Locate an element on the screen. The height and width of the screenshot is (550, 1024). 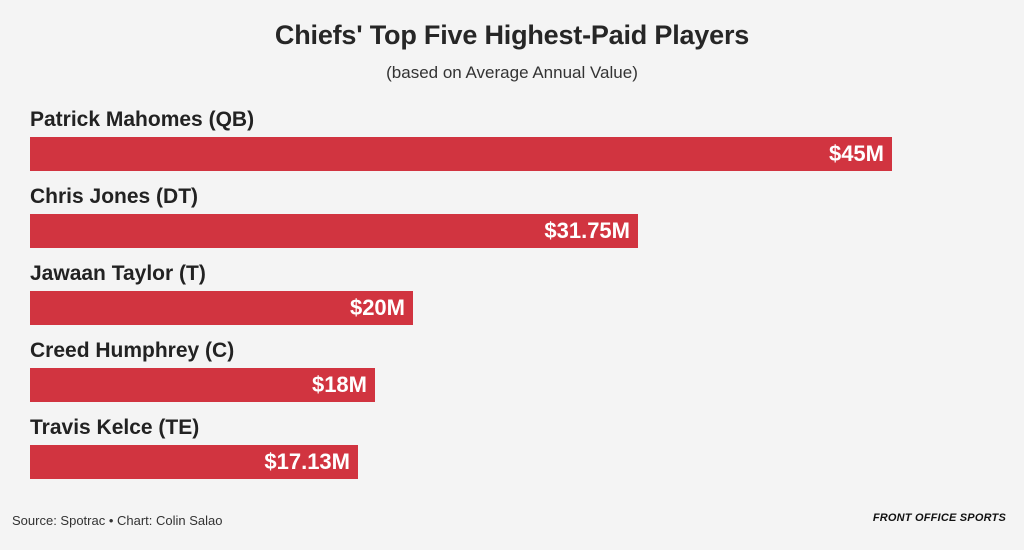
chart-title: Chiefs' Top Five Highest-Paid Players is located at coordinates (512, 35).